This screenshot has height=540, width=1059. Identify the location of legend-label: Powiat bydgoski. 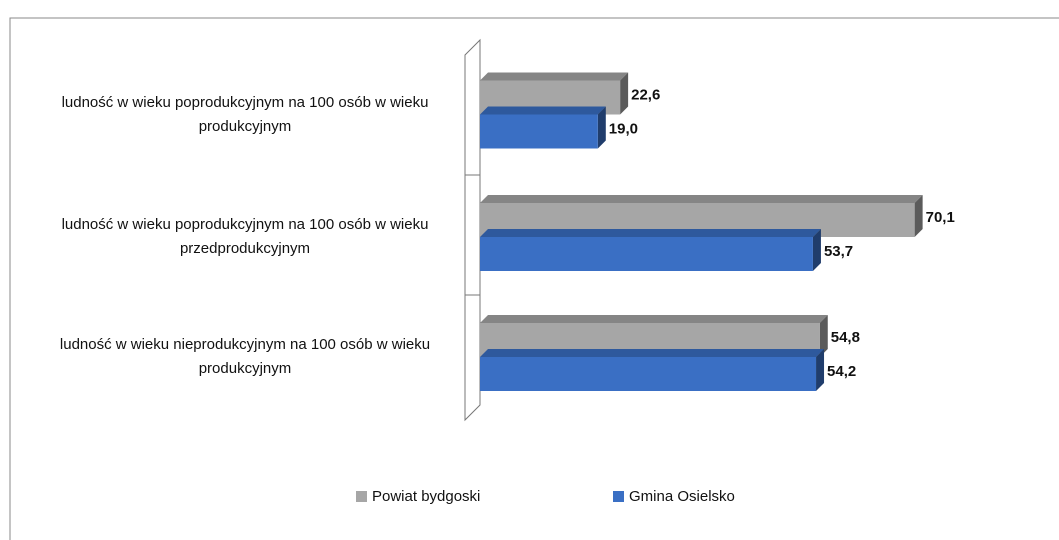
(426, 496).